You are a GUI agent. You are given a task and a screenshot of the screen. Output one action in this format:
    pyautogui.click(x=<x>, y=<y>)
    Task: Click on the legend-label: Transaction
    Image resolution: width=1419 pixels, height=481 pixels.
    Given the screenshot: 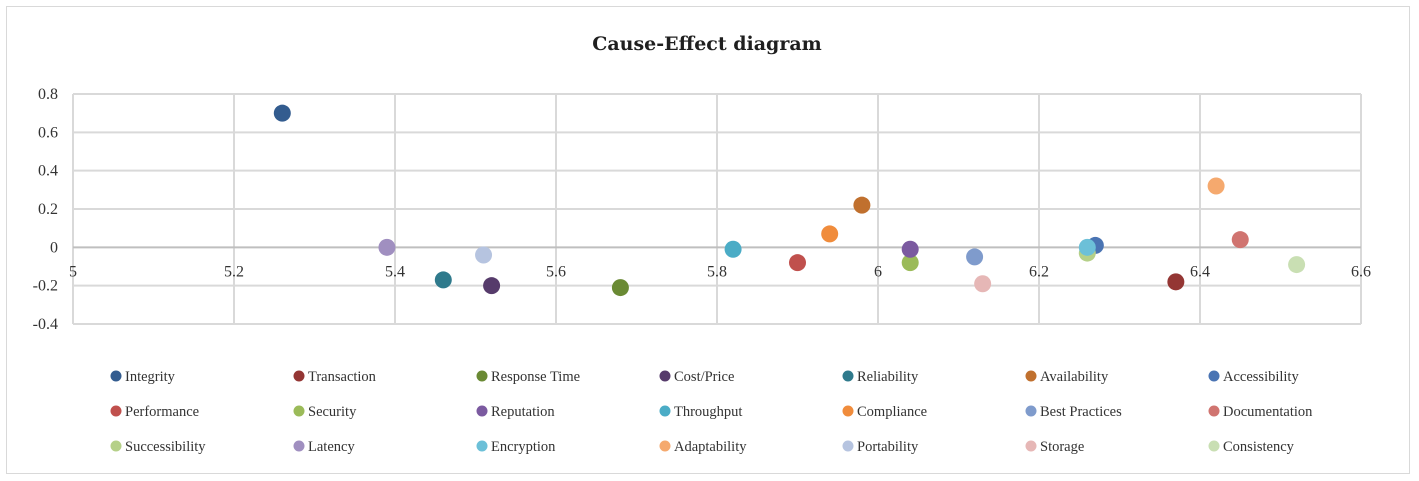 What is the action you would take?
    pyautogui.click(x=342, y=377)
    